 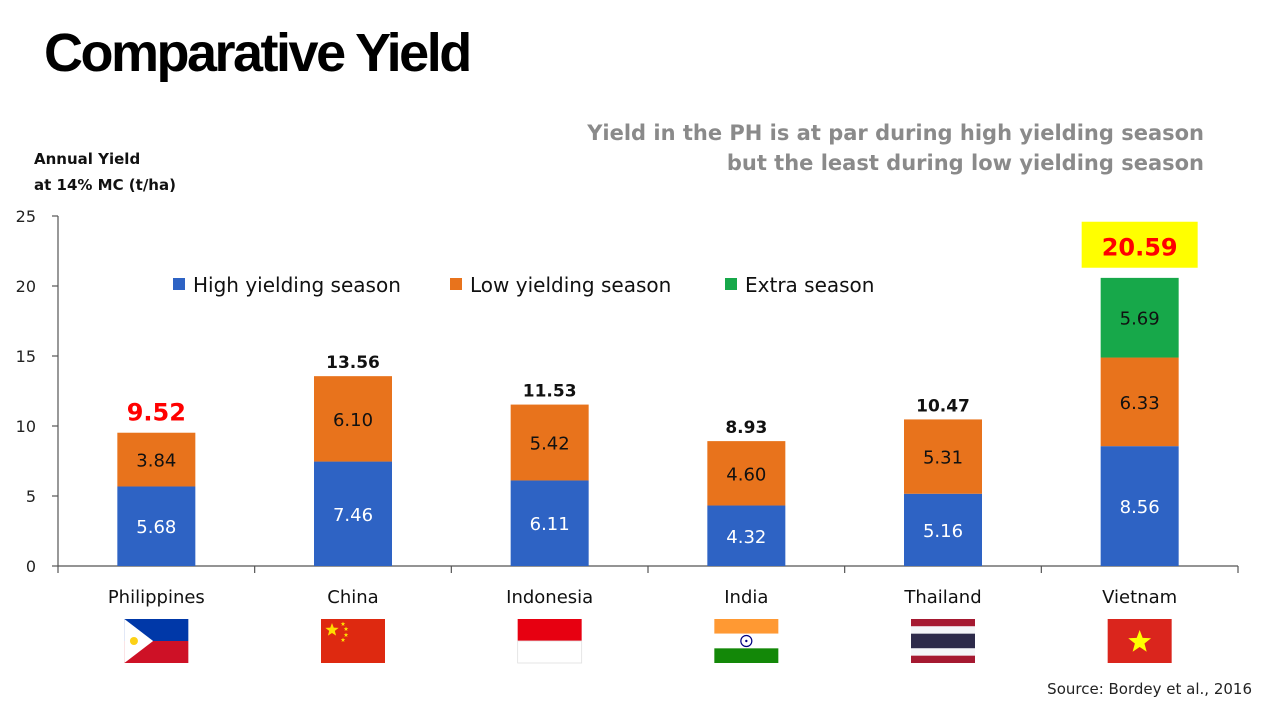 What do you see at coordinates (550, 641) in the screenshot?
I see `indonesia-flag` at bounding box center [550, 641].